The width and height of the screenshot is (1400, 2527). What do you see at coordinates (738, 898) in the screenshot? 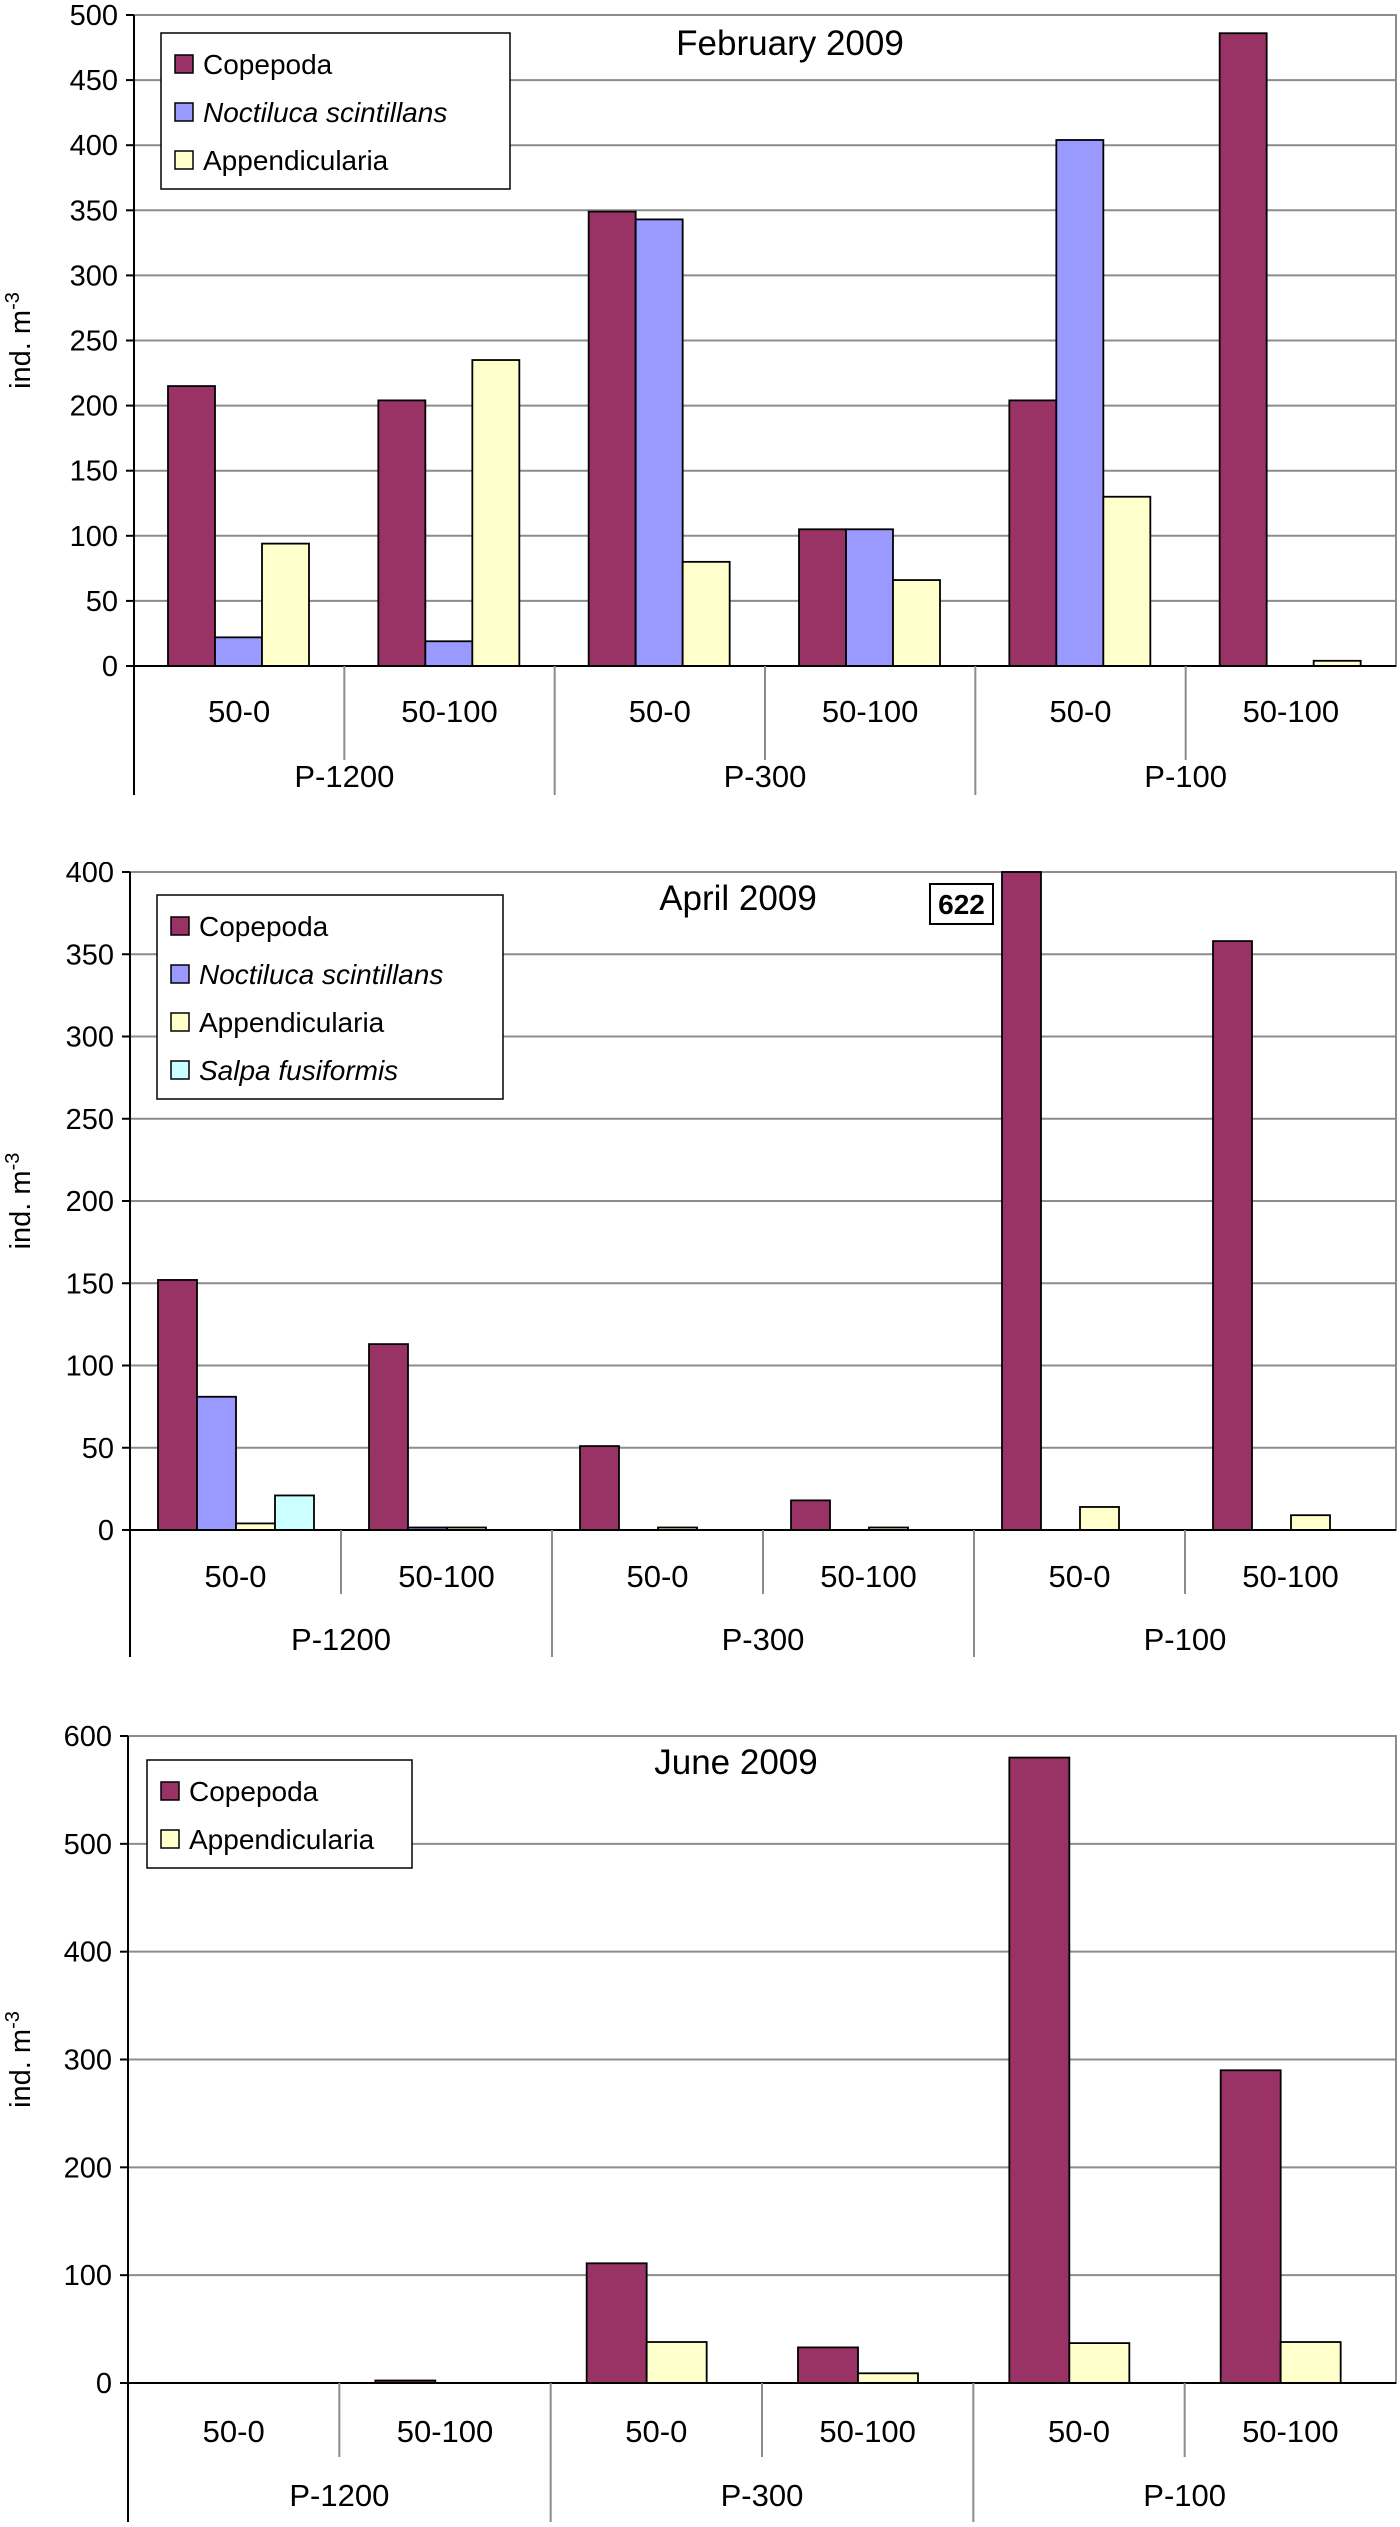
I see `chart-title: April 2009` at bounding box center [738, 898].